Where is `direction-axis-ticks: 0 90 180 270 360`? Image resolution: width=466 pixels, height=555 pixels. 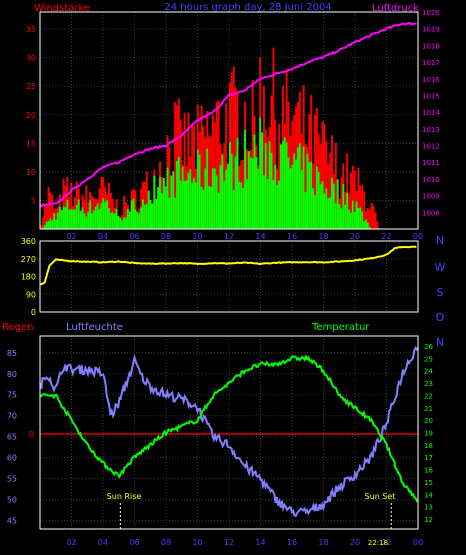
direction-axis-ticks: 0 90 180 270 360 is located at coordinates (28, 277).